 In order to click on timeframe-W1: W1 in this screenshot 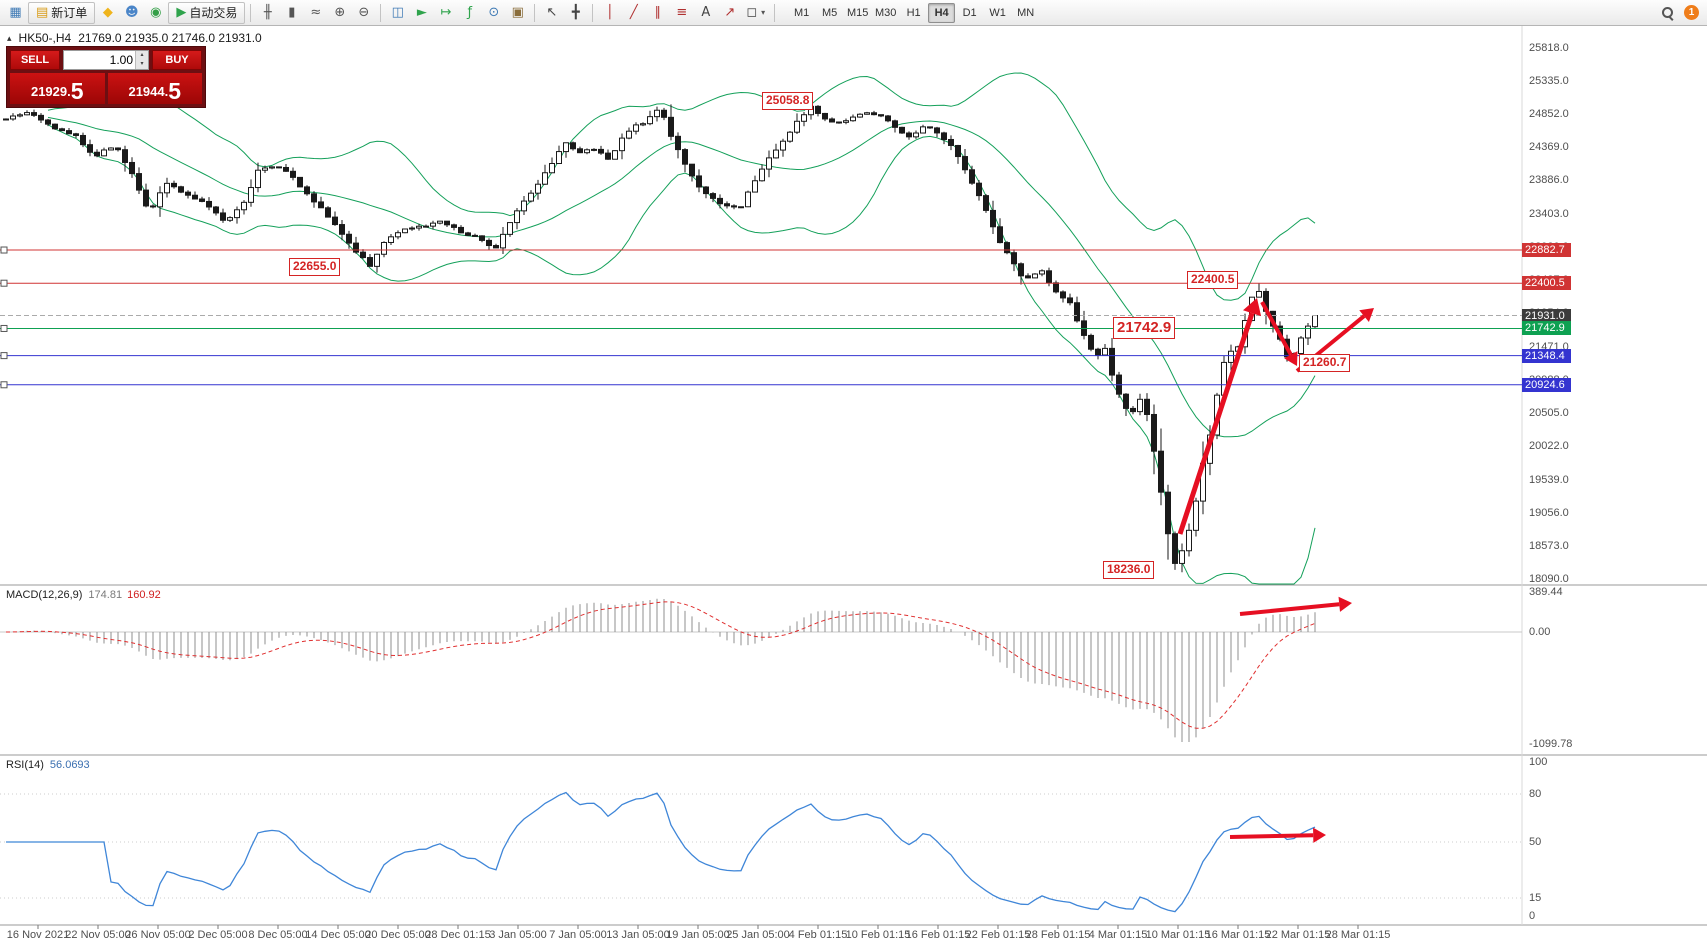, I will do `click(997, 13)`.